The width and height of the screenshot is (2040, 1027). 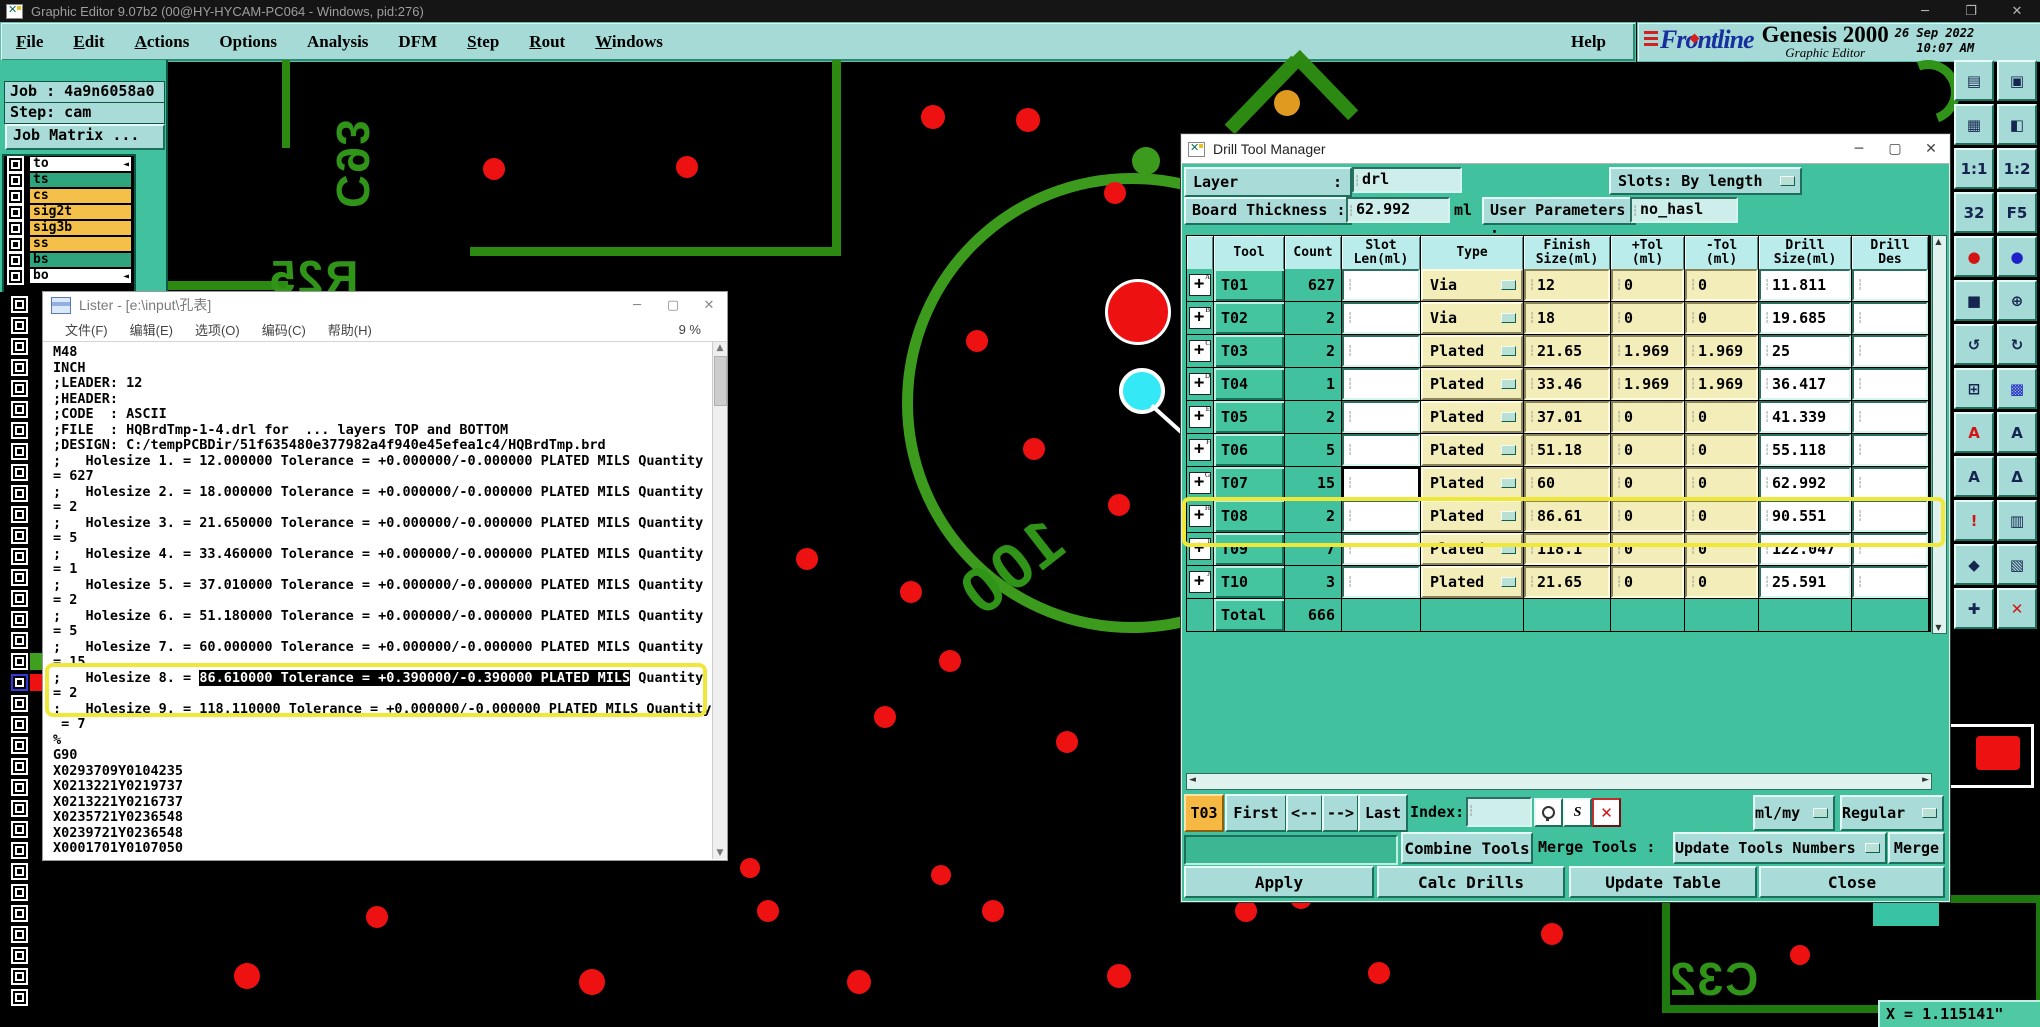 I want to click on row-expander: E, so click(x=1200, y=417).